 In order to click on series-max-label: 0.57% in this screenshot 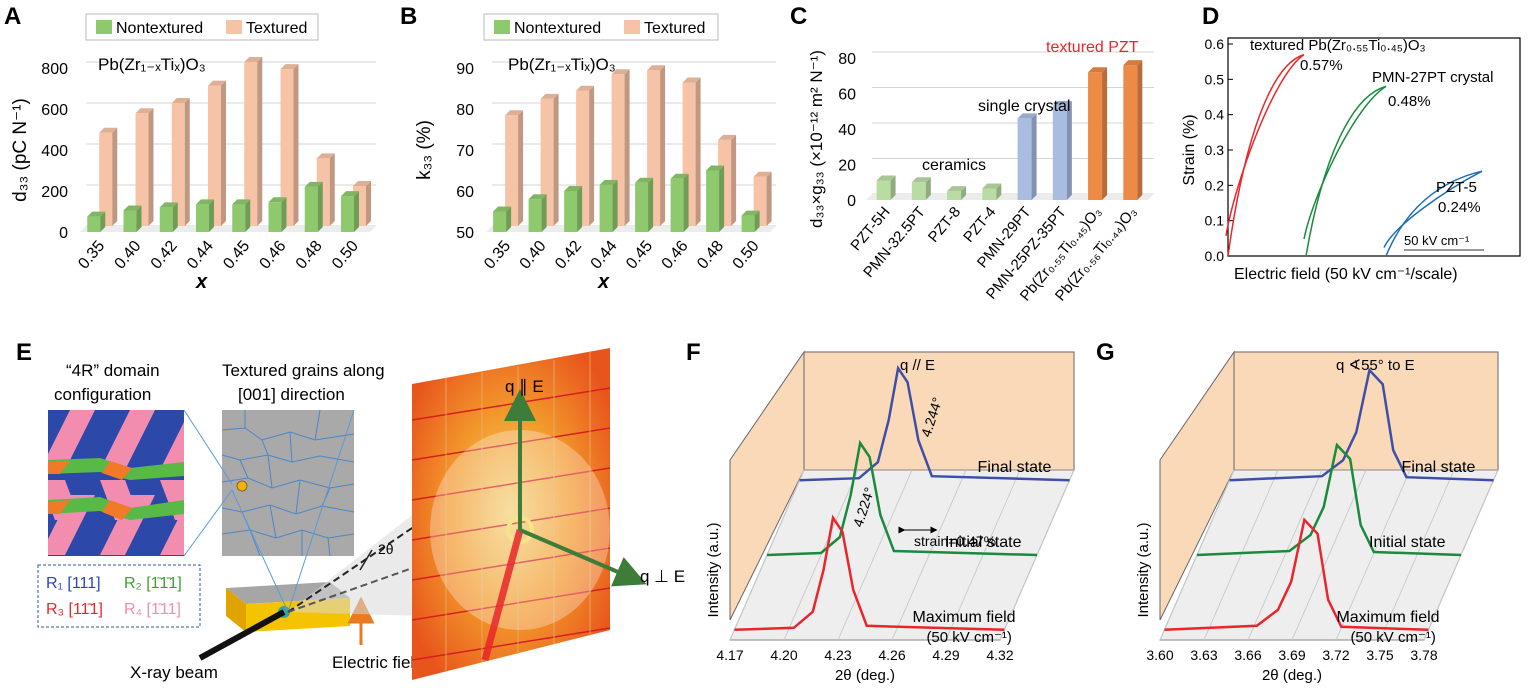, I will do `click(1321, 65)`.